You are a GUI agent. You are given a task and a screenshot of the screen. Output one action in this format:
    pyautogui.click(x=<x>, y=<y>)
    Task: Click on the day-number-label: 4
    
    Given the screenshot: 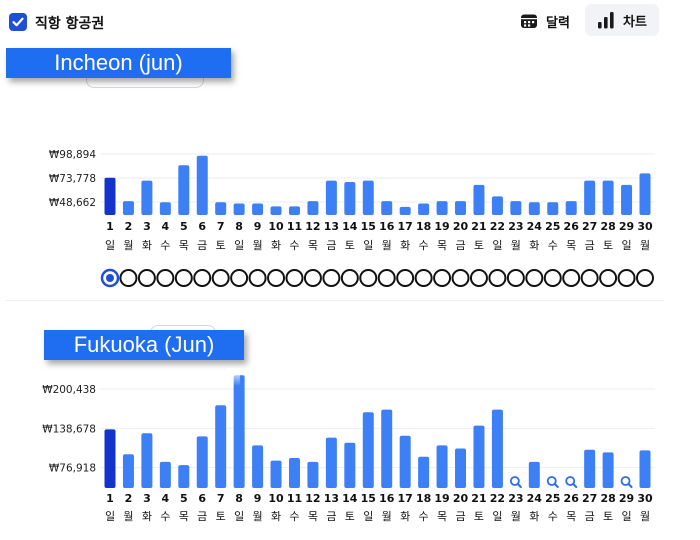 What is the action you would take?
    pyautogui.click(x=166, y=498)
    